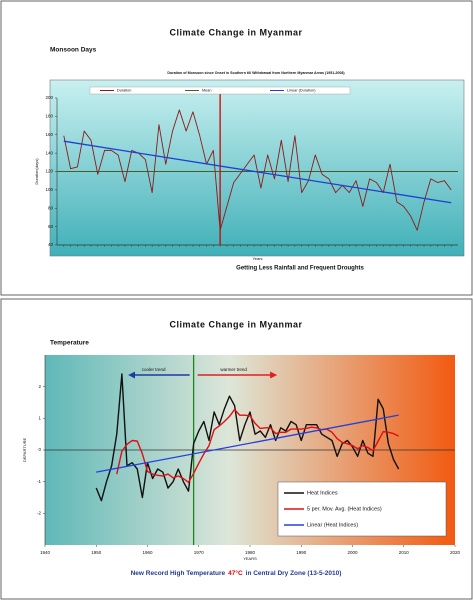  What do you see at coordinates (301, 91) in the screenshot?
I see `legend-label: Linear (Duration)` at bounding box center [301, 91].